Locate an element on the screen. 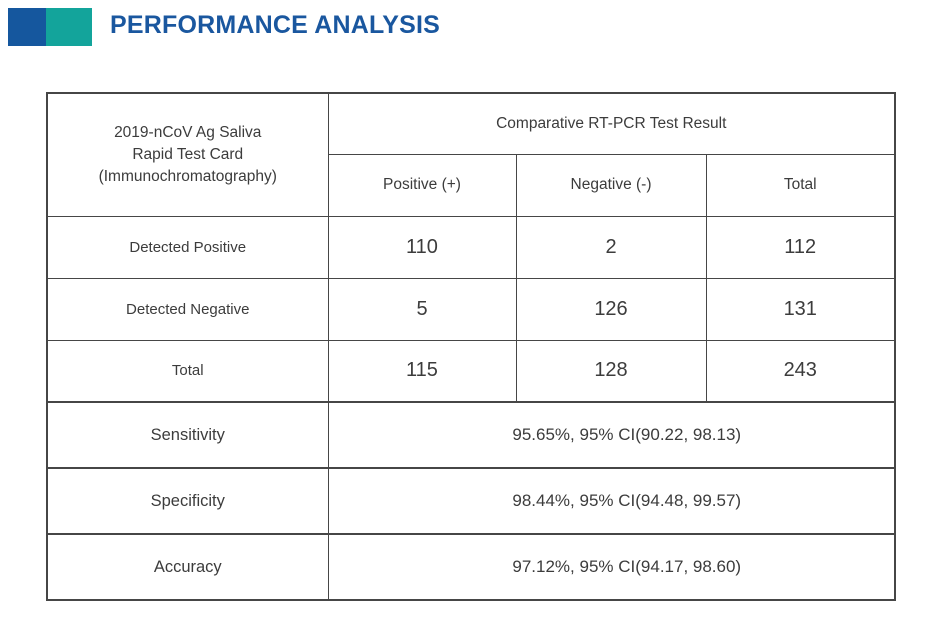  row-label-detected-positive: Detected Positive is located at coordinates (187, 247).